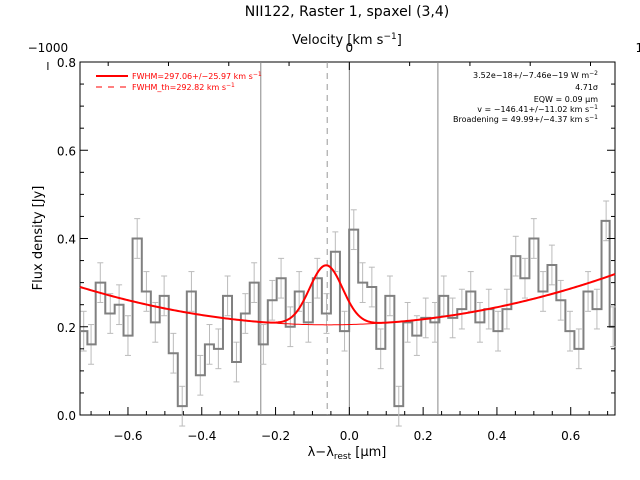  I want to click on fit-curves, so click(347, 295).